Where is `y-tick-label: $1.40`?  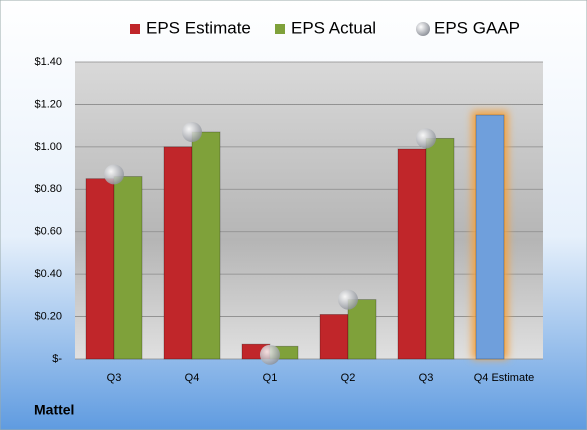 y-tick-label: $1.40 is located at coordinates (48, 62).